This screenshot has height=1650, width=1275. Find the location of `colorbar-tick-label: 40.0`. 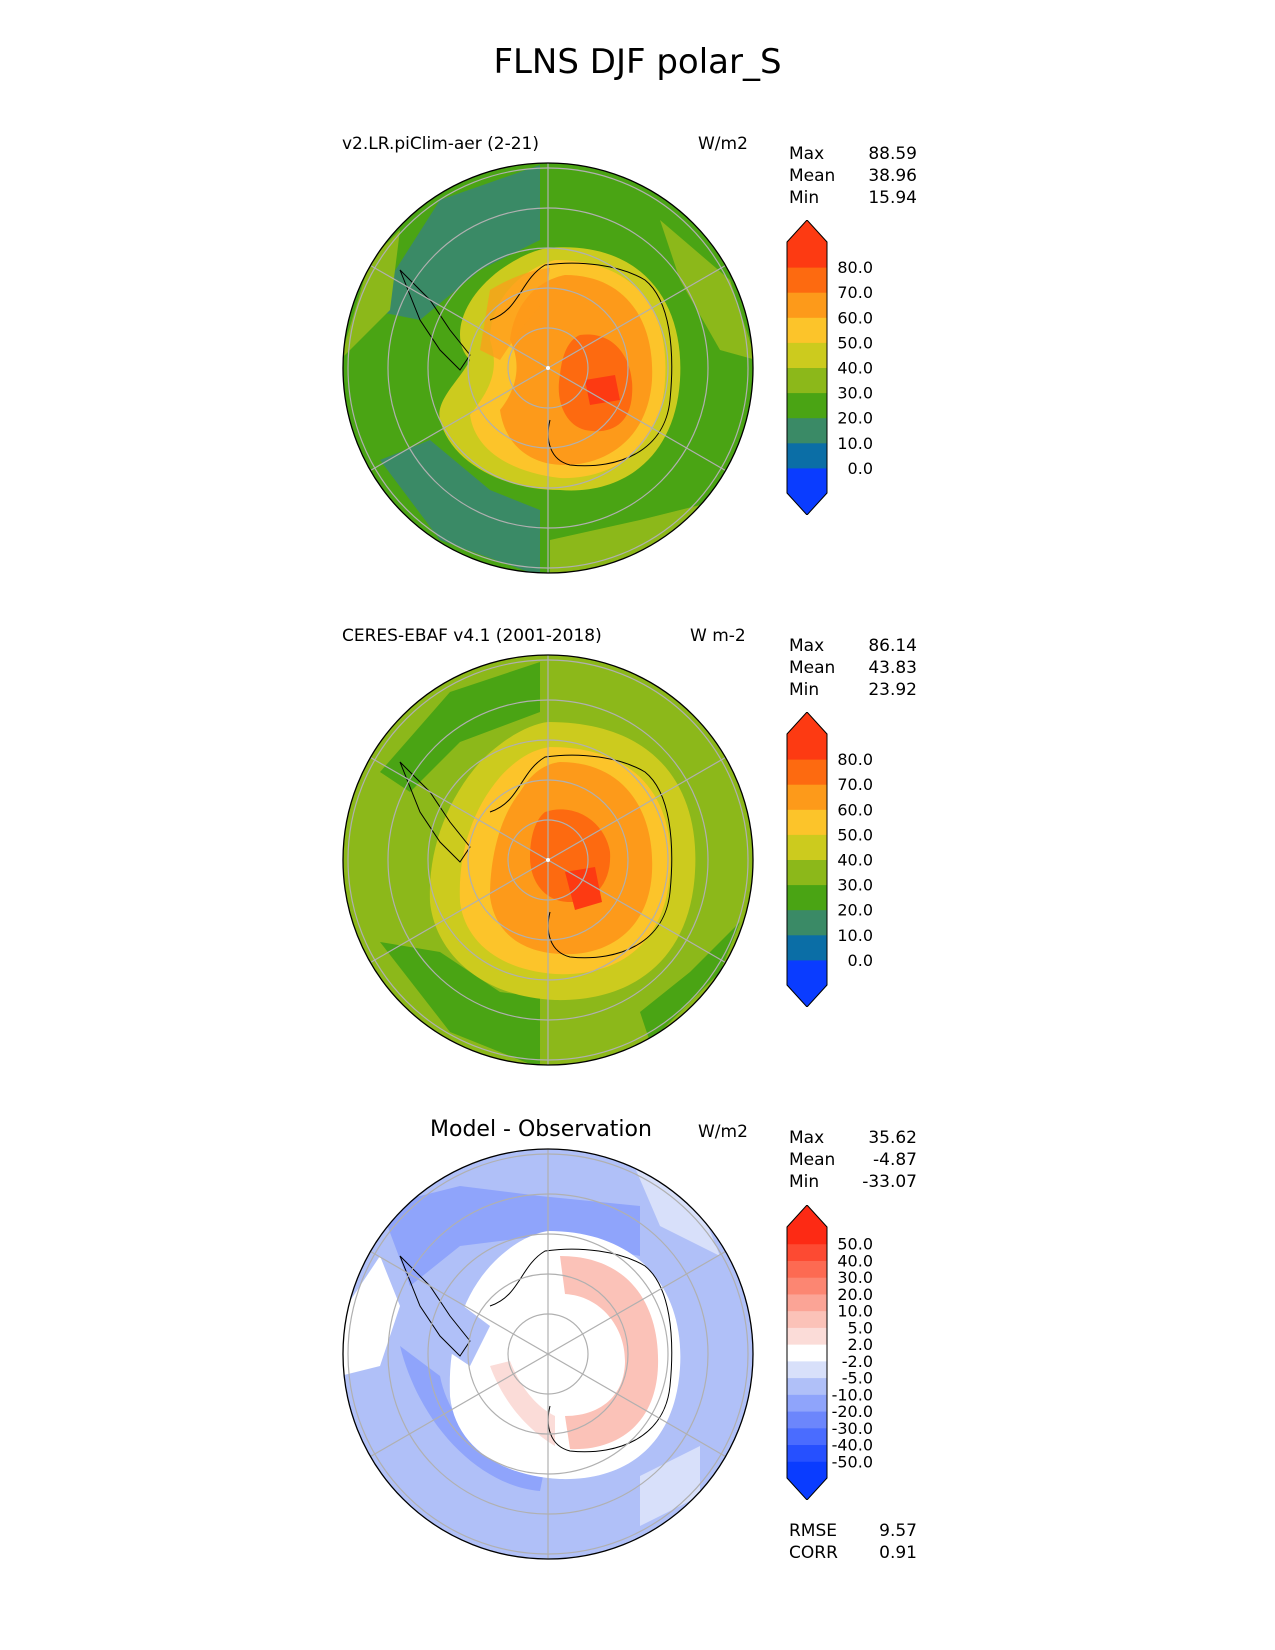

colorbar-tick-label: 40.0 is located at coordinates (855, 860).